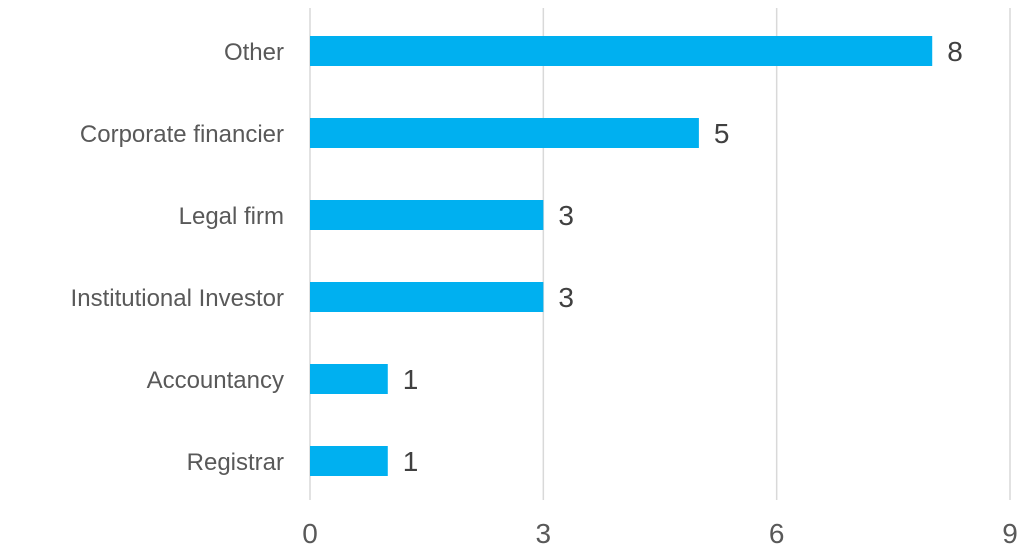  What do you see at coordinates (231, 216) in the screenshot?
I see `category-label: Legal firm` at bounding box center [231, 216].